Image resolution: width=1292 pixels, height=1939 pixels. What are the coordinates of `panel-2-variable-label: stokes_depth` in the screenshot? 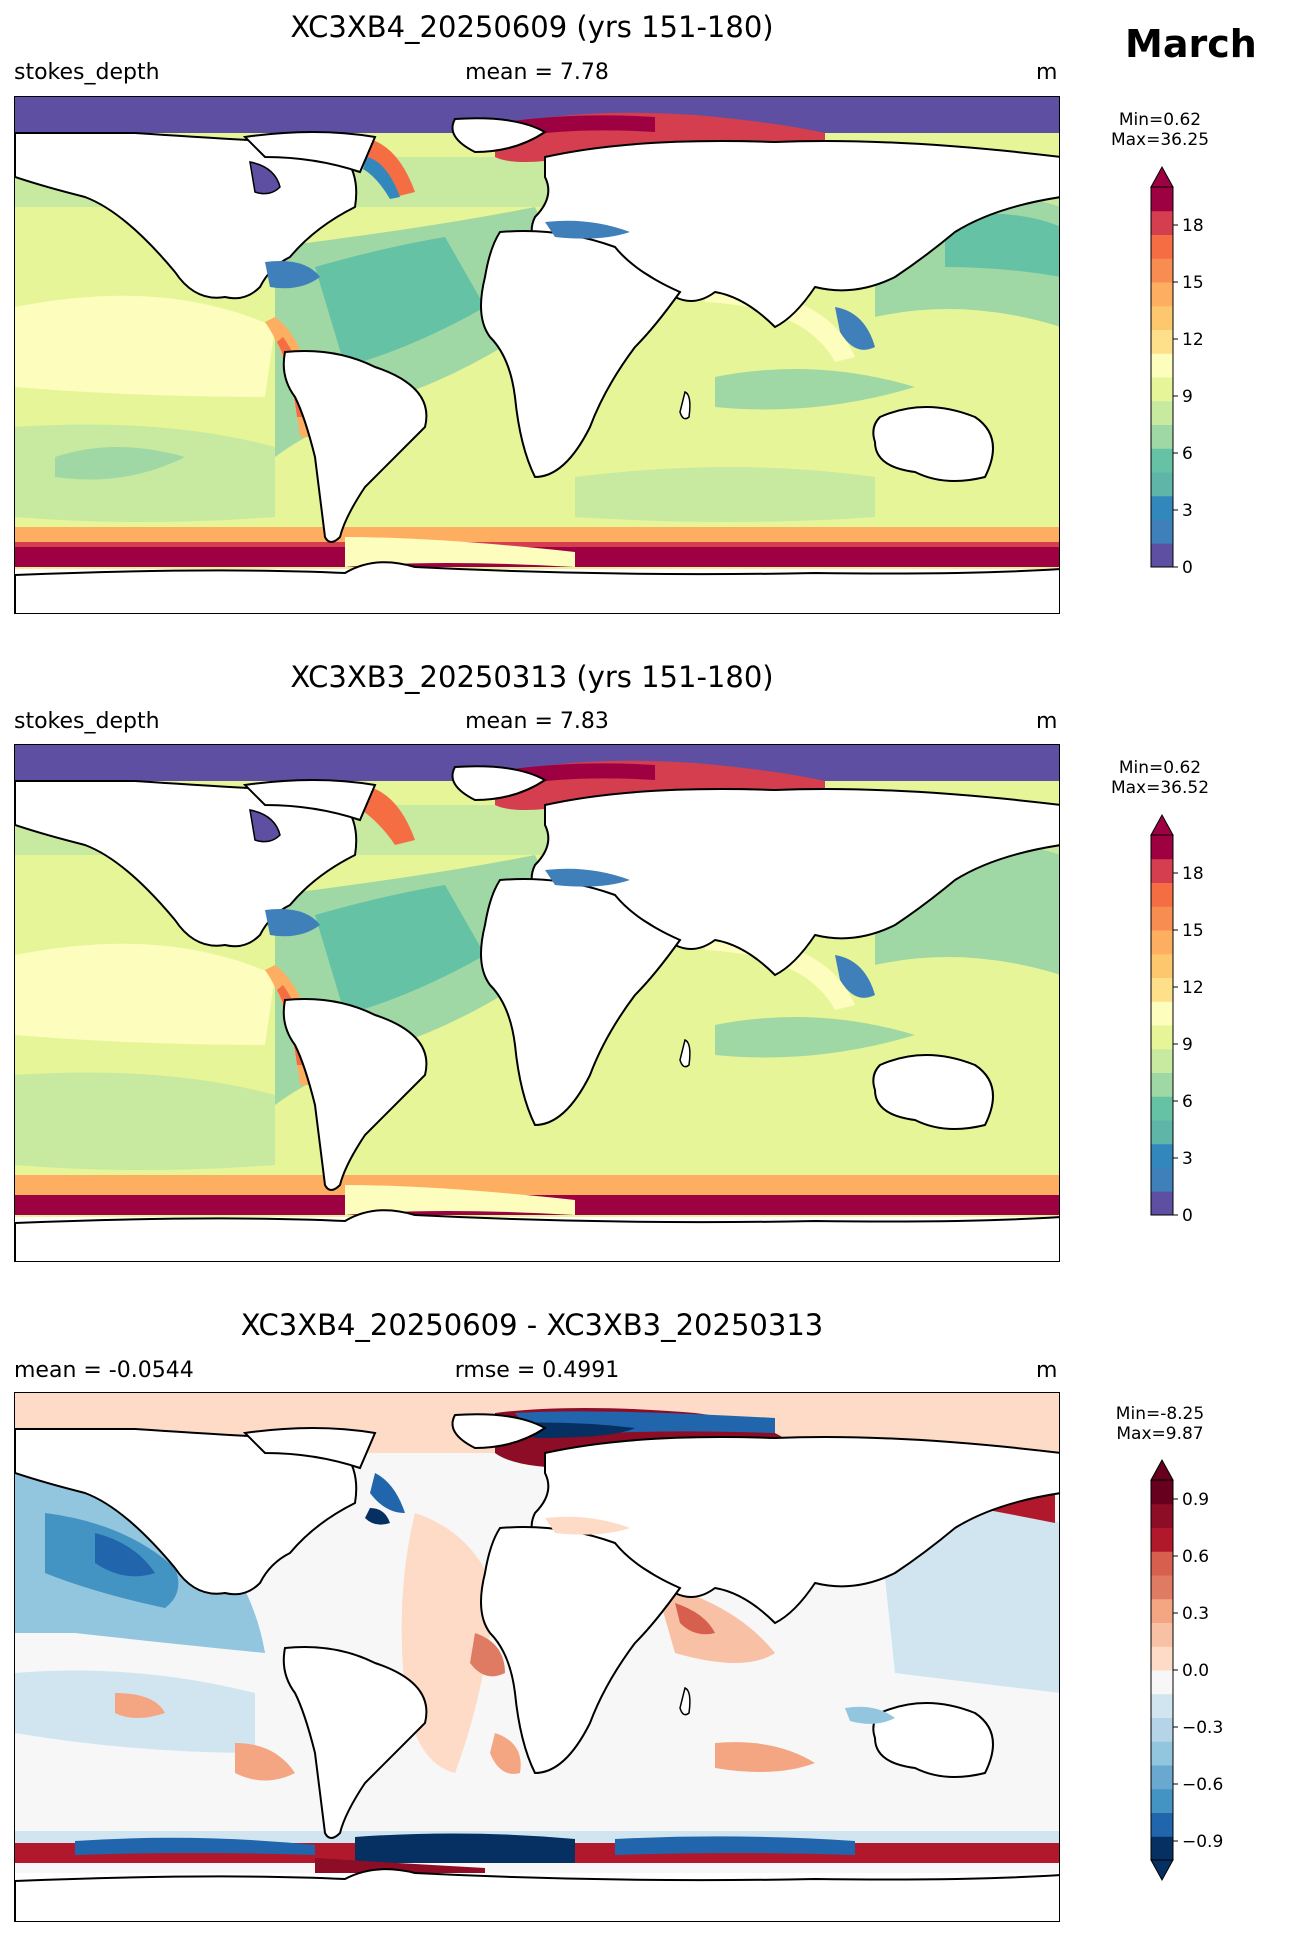 It's located at (87, 721).